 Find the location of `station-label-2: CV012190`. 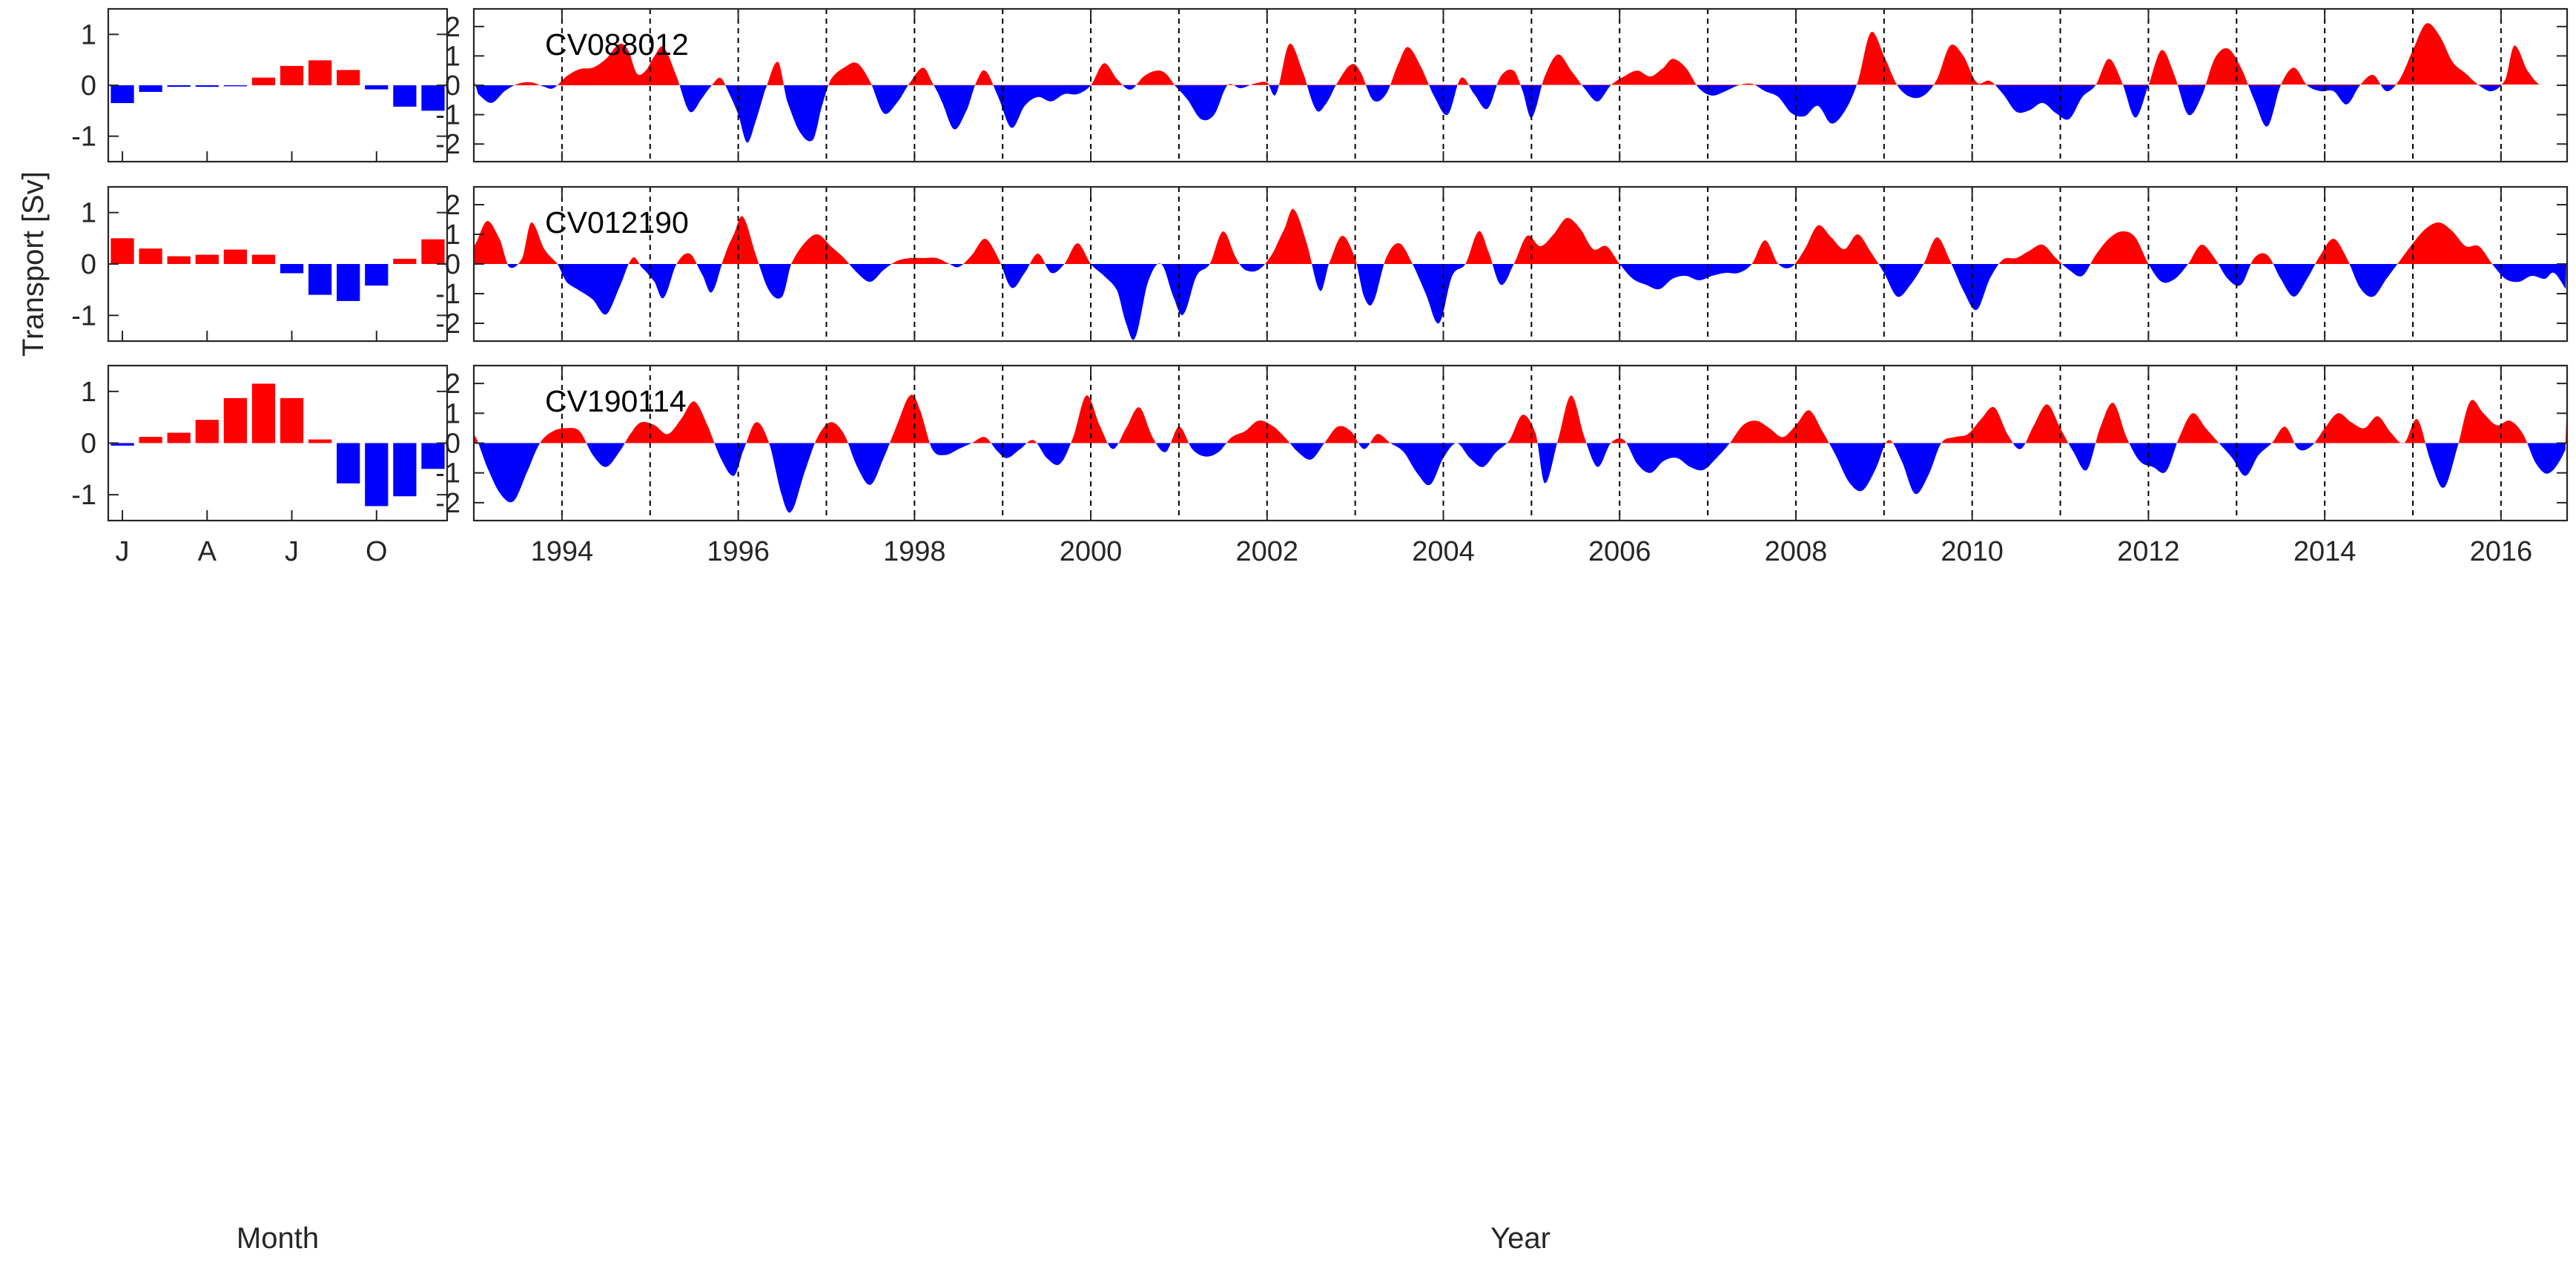

station-label-2: CV012190 is located at coordinates (617, 222).